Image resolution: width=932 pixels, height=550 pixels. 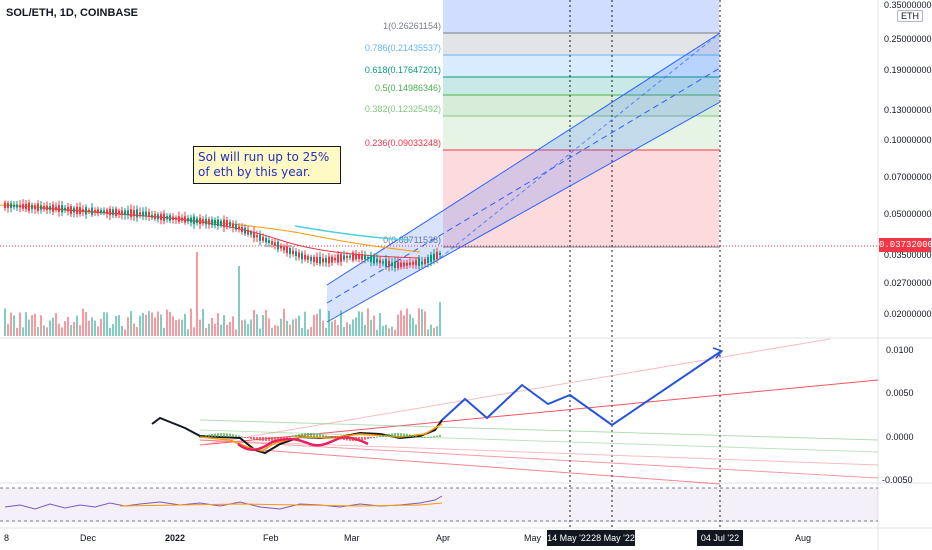 I want to click on time-label: Apr, so click(x=443, y=538).